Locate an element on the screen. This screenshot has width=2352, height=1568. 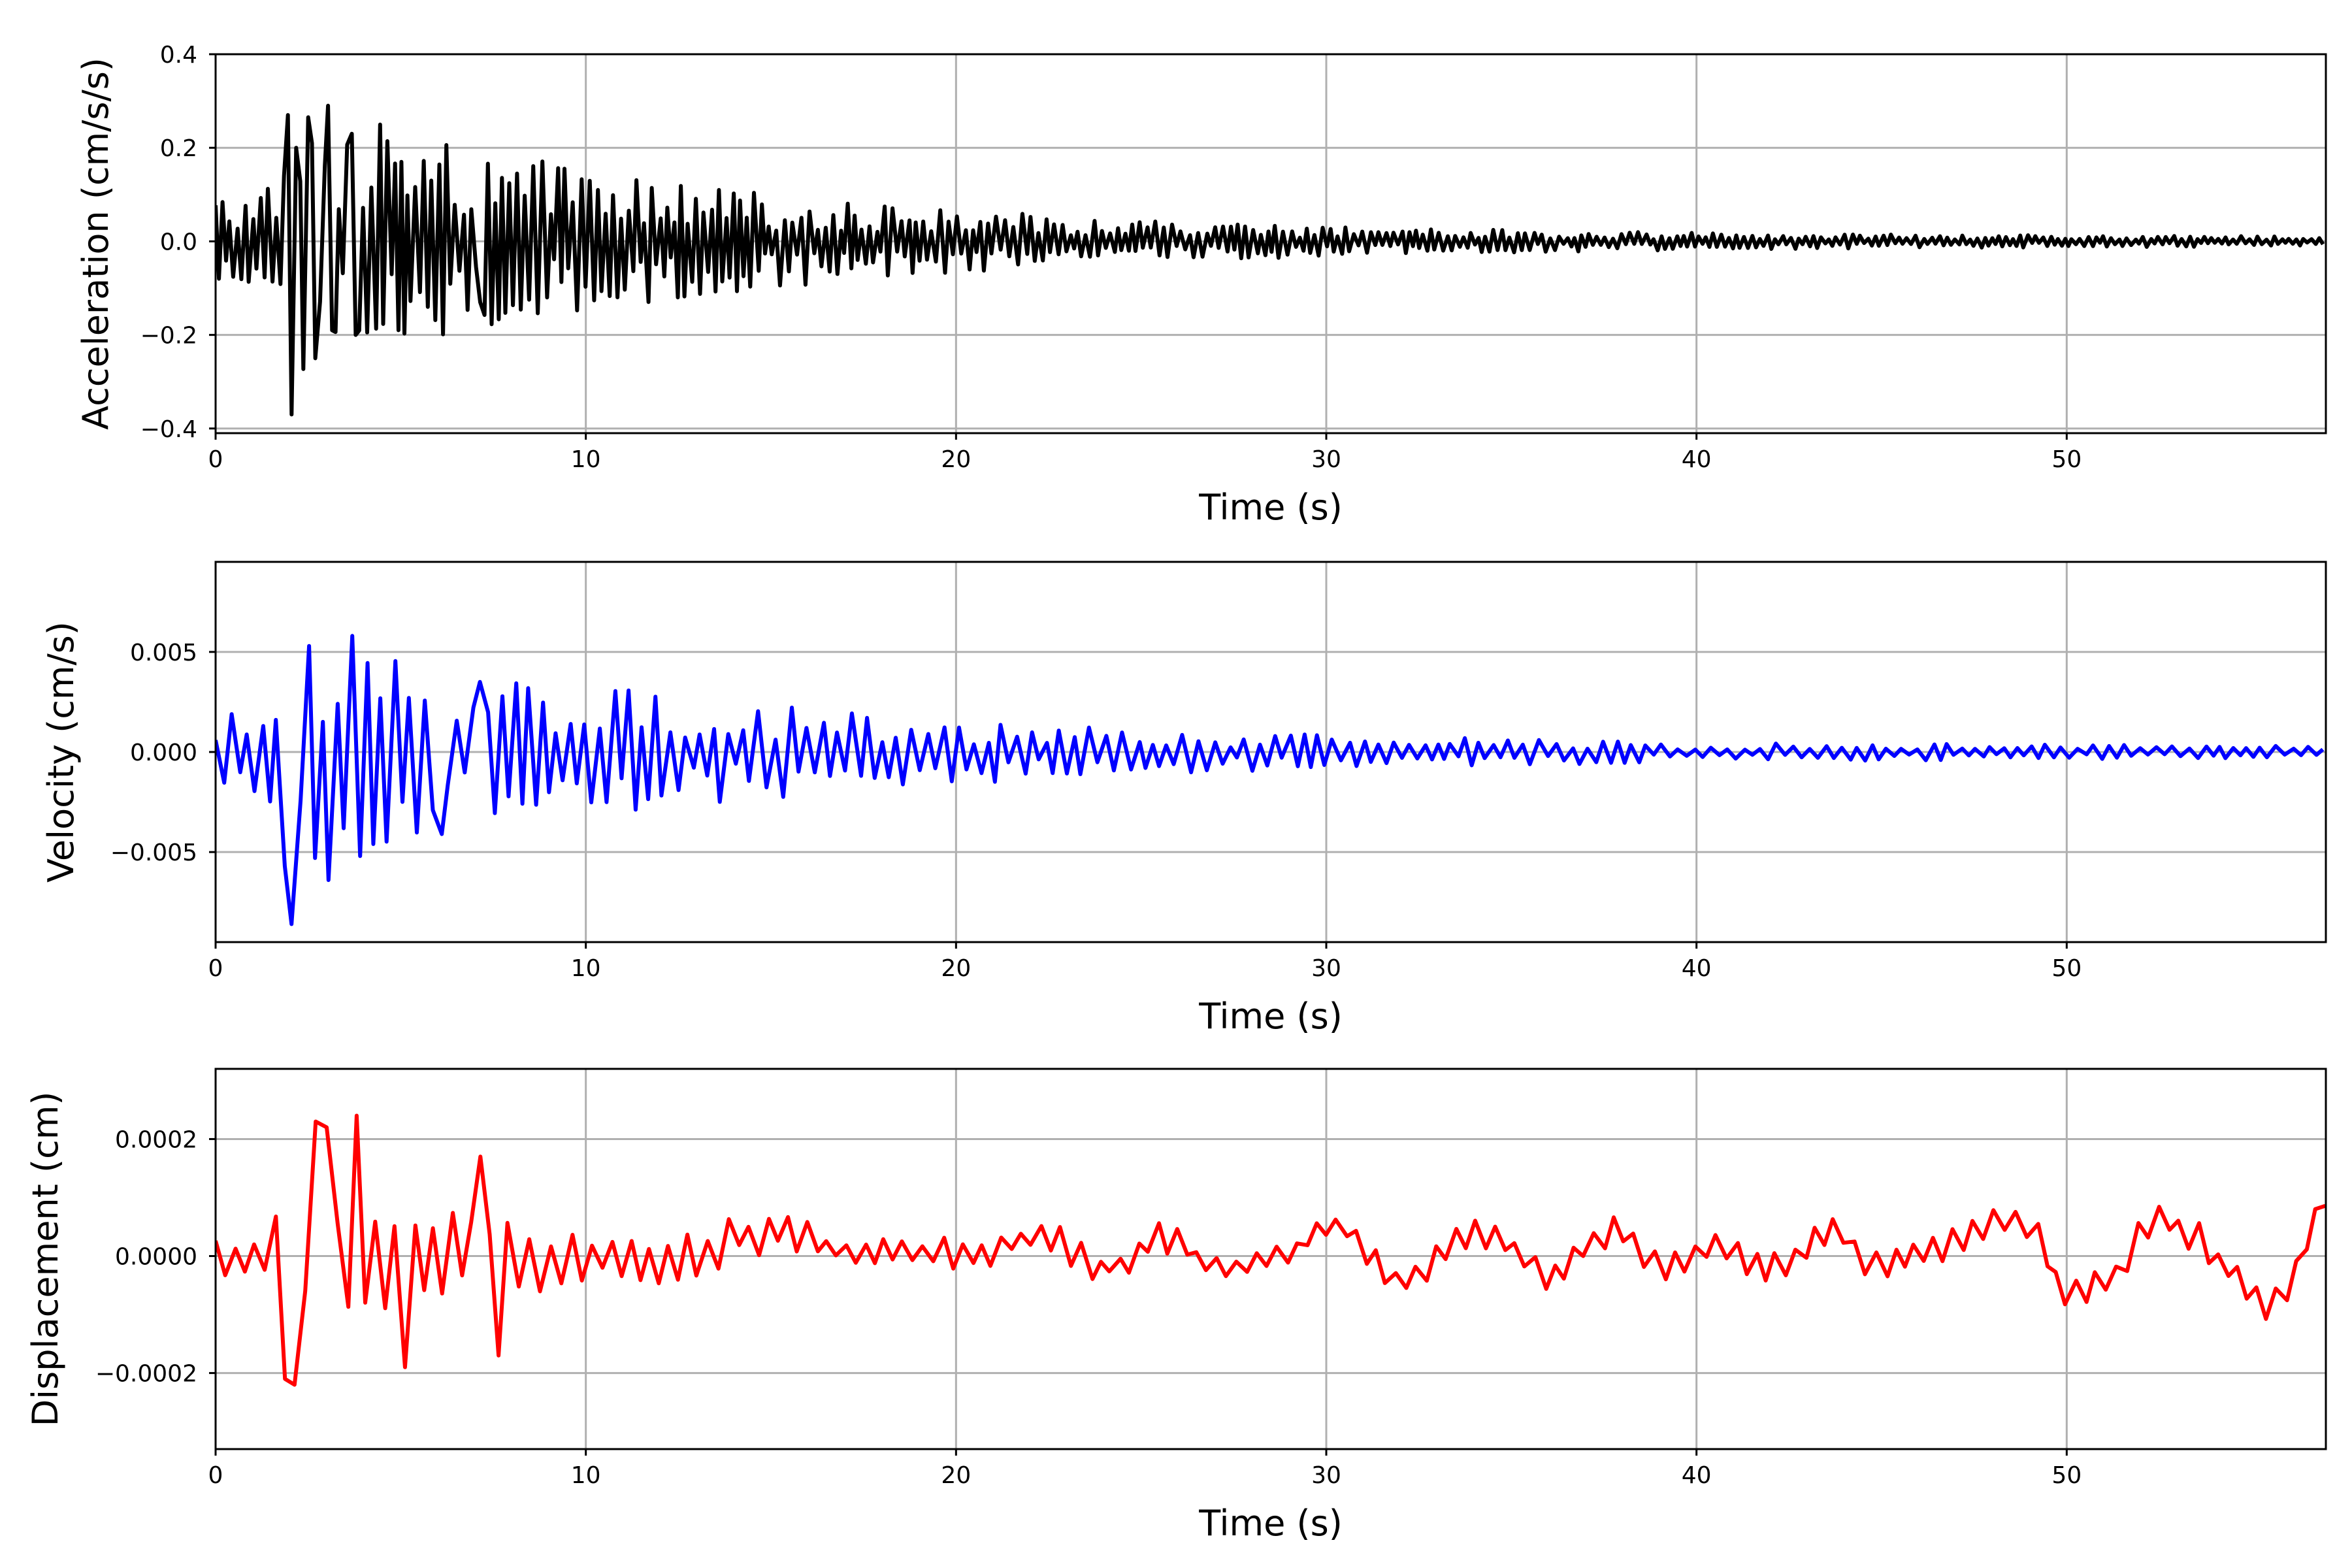
y-tick-label: 0.4 is located at coordinates (178, 55).